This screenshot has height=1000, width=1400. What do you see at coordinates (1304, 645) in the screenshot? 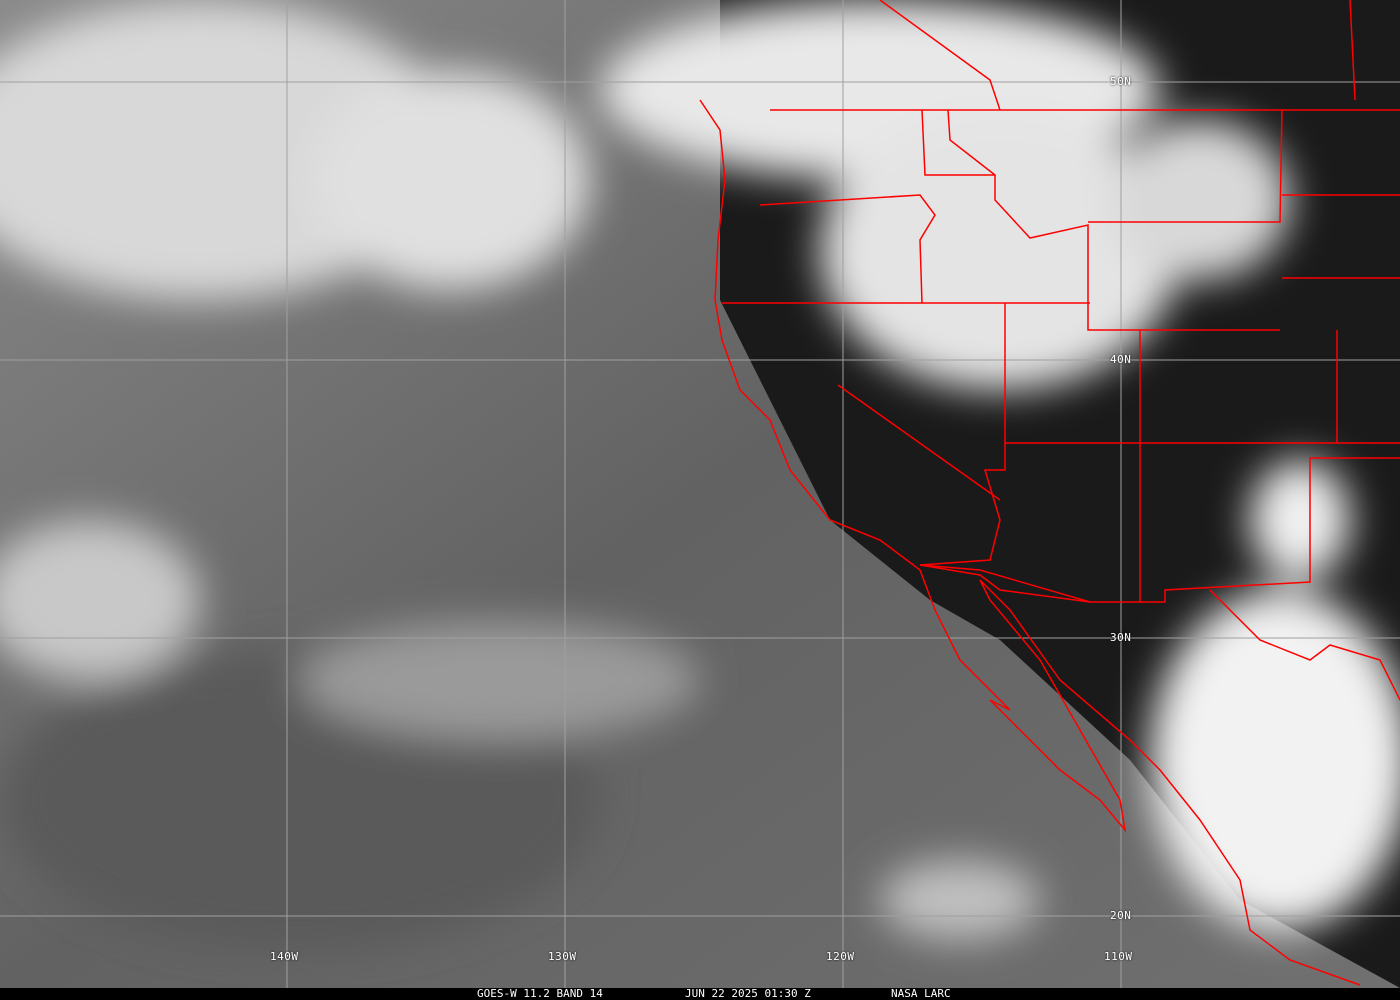
I see `coastline-gulf-mexico` at bounding box center [1304, 645].